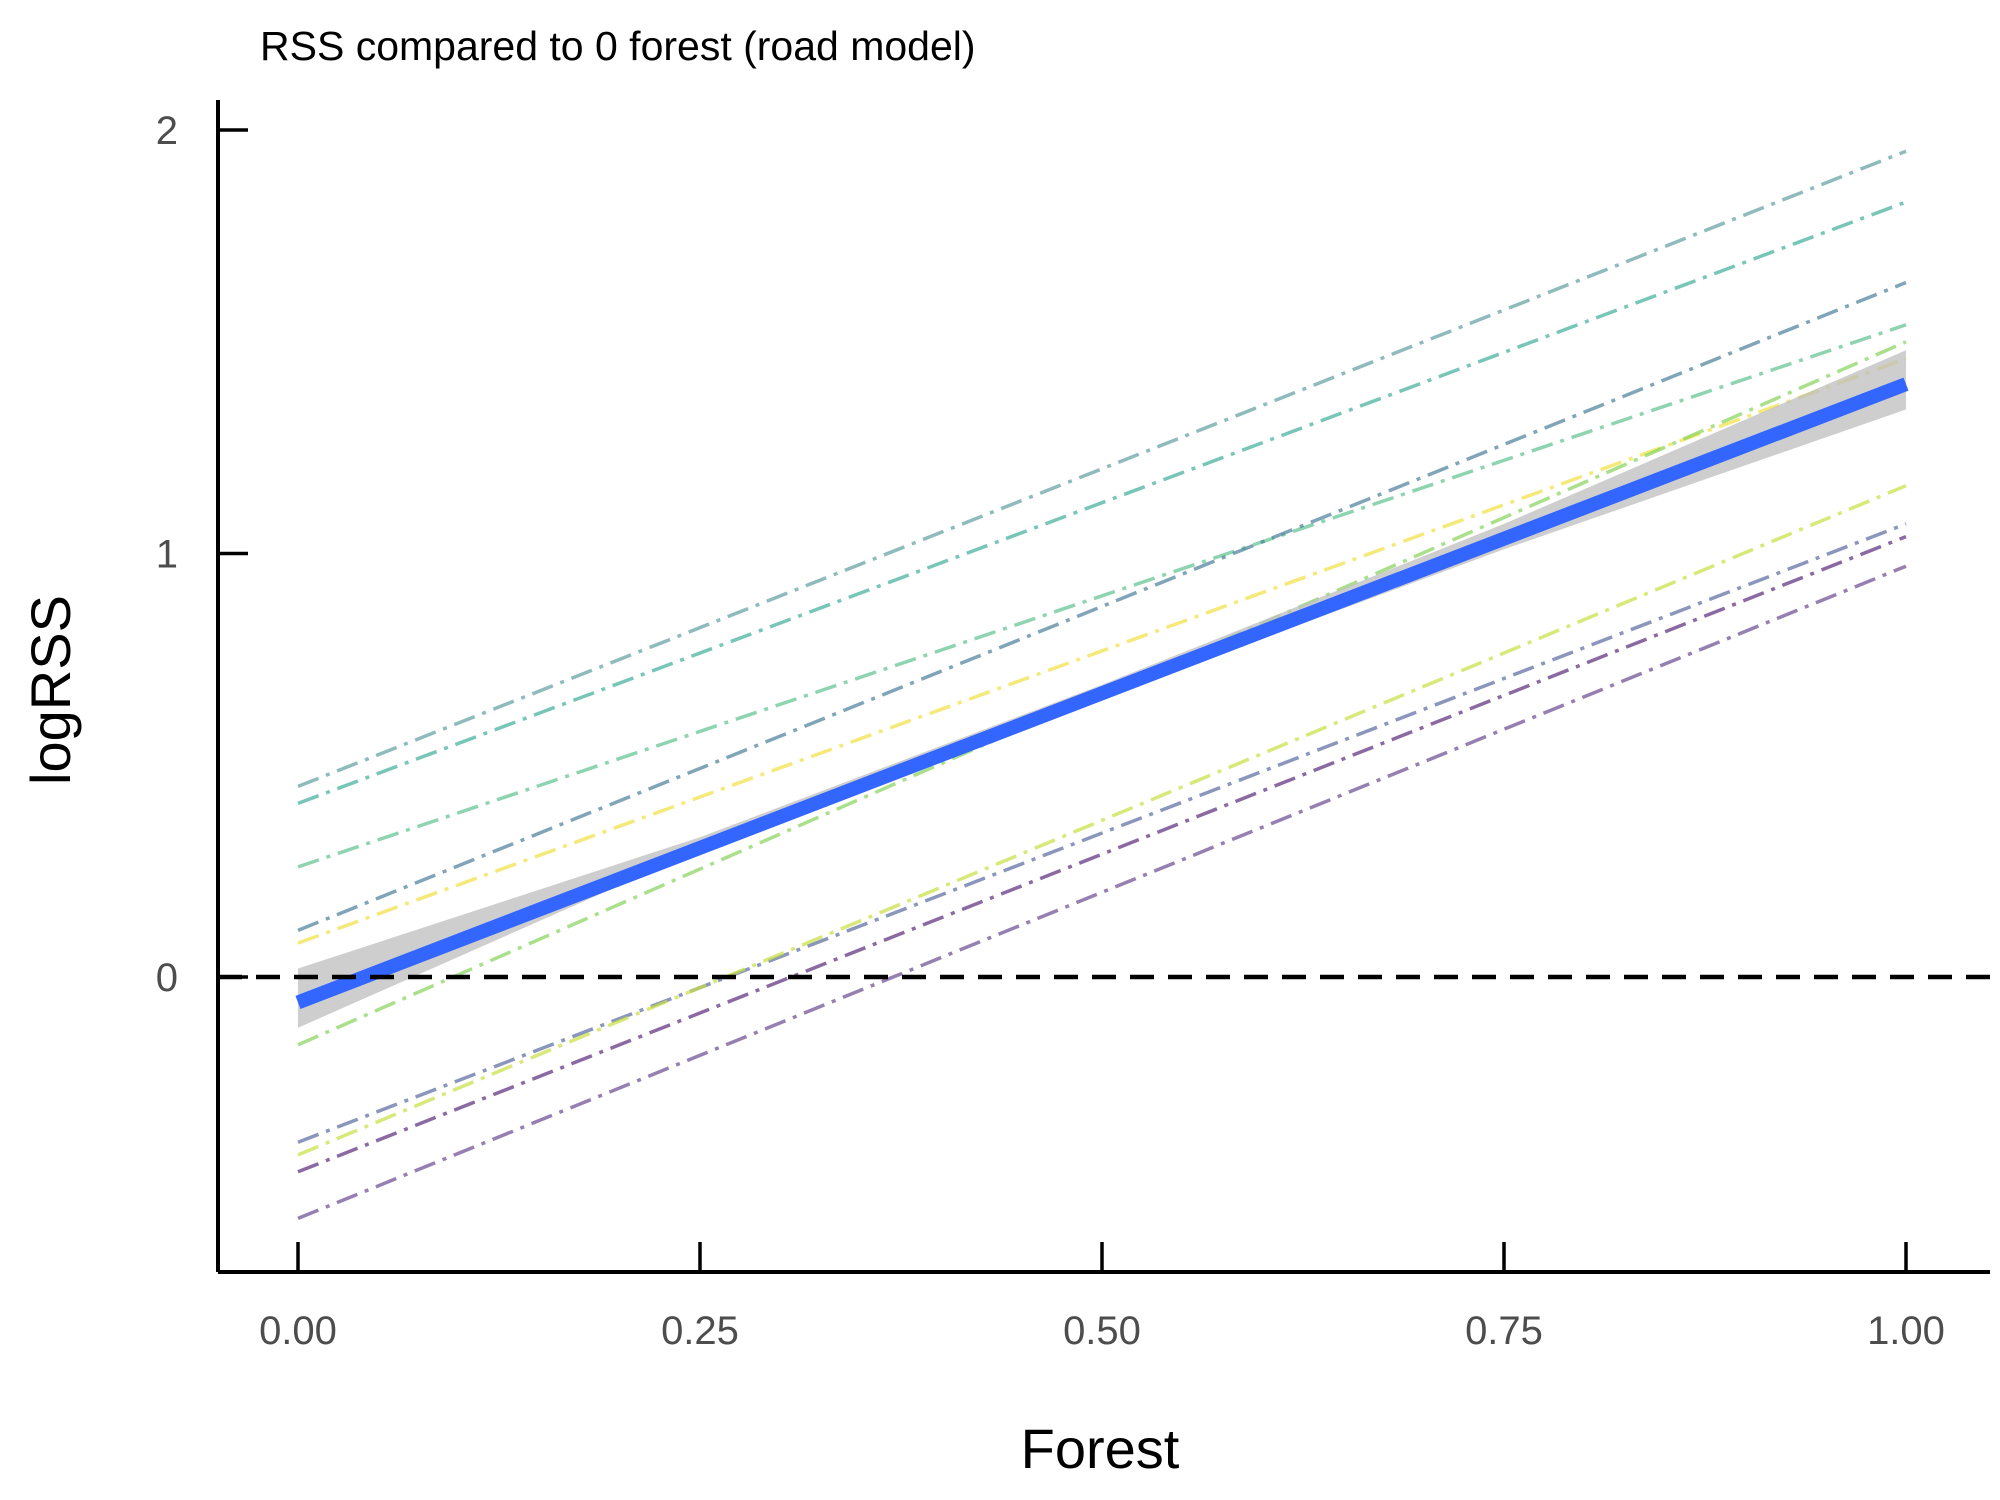 This screenshot has height=1500, width=2000. I want to click on y-axis: 0 1 2, so click(202, 686).